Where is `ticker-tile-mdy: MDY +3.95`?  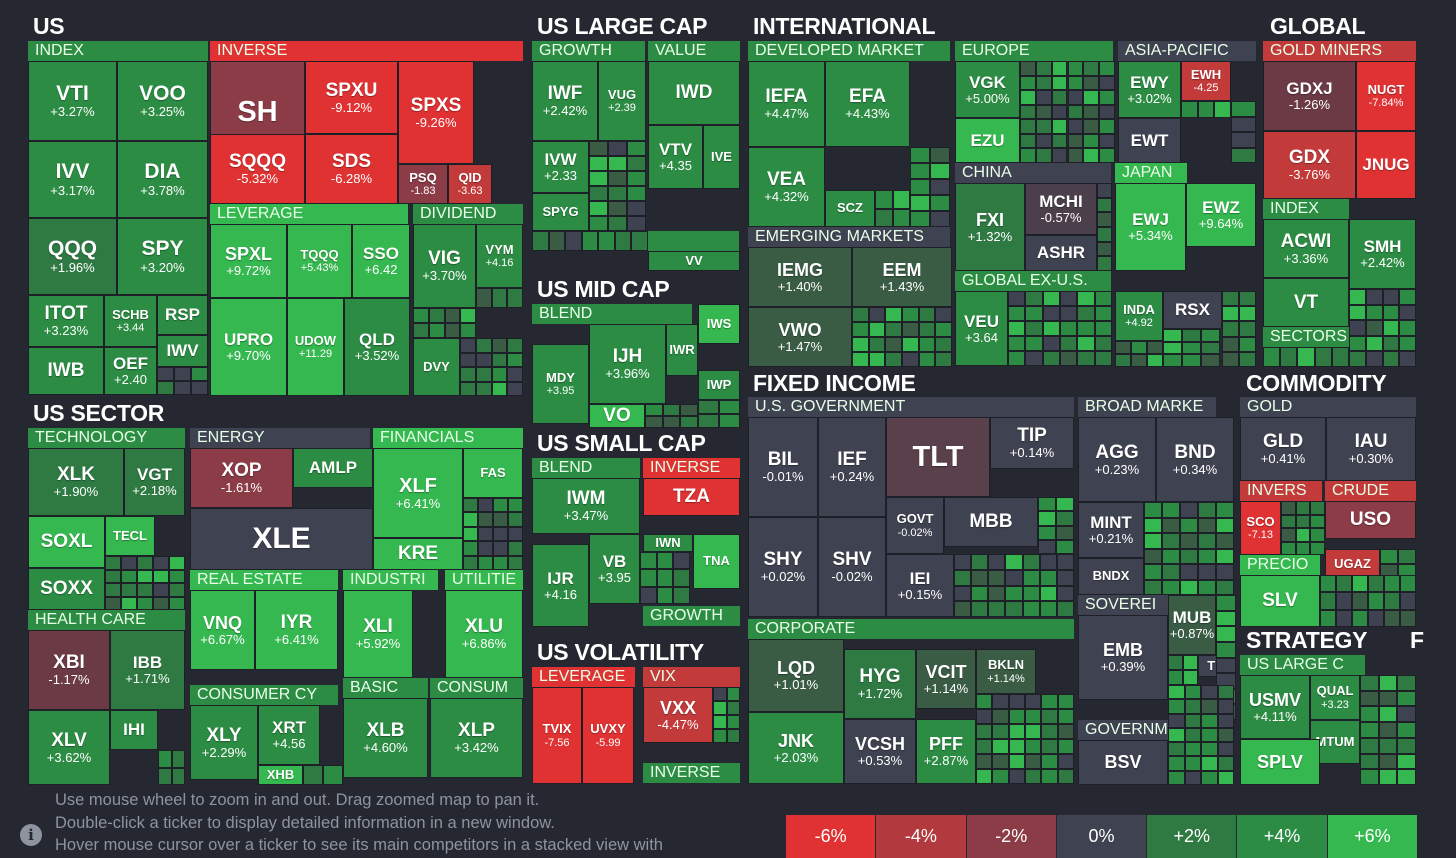 ticker-tile-mdy: MDY +3.95 is located at coordinates (560, 384).